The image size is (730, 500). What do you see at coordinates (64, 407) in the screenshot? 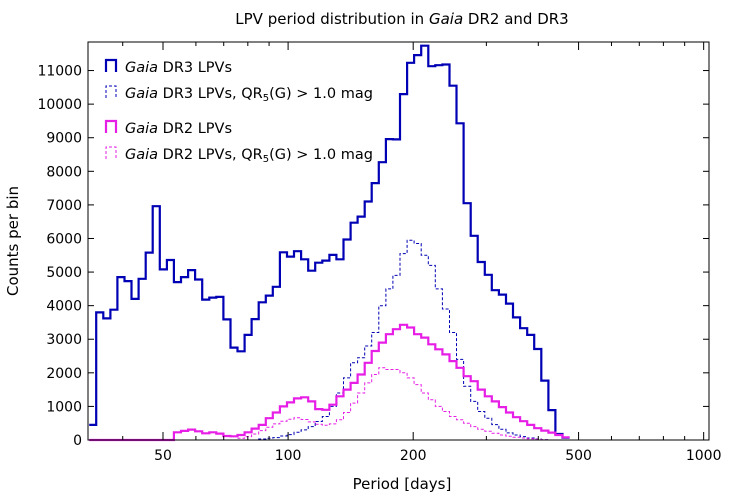
I see `y-tick-label: 1000` at bounding box center [64, 407].